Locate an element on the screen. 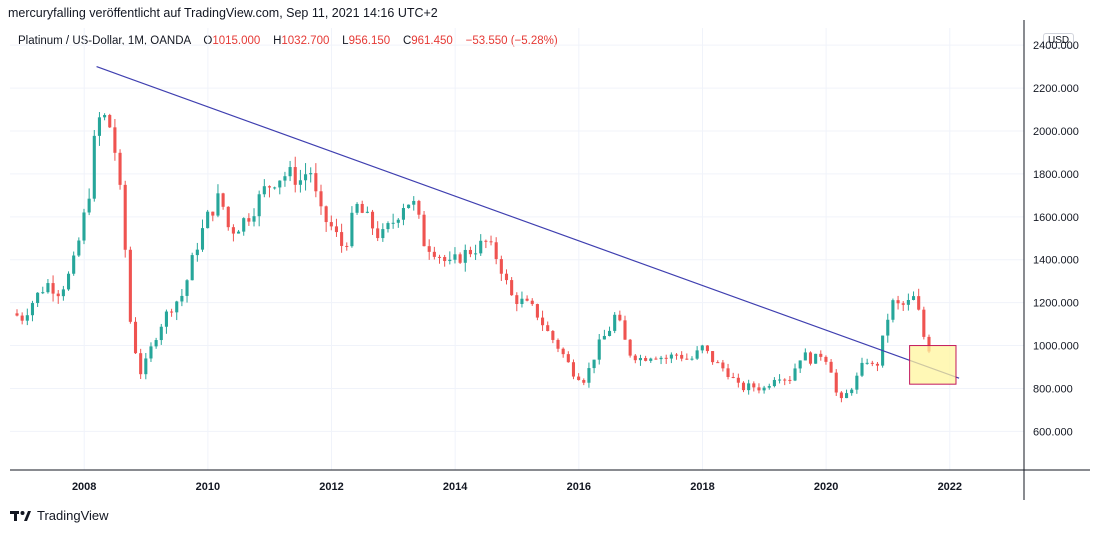  tradingview-logo-icon is located at coordinates (20, 515).